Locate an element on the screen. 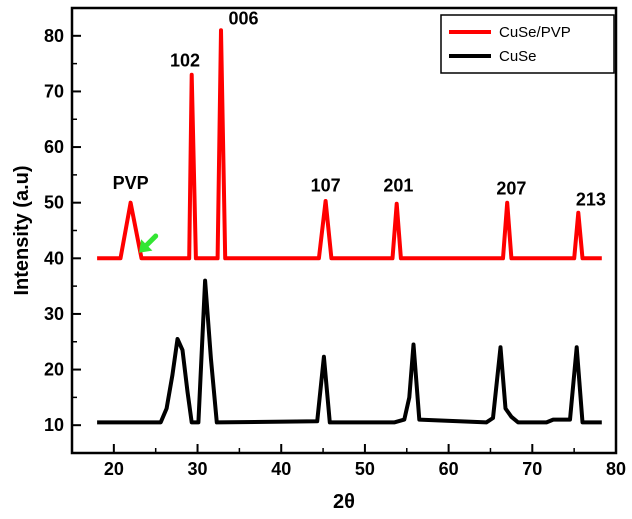 The width and height of the screenshot is (632, 519). x-tick-label: 40 is located at coordinates (281, 469).